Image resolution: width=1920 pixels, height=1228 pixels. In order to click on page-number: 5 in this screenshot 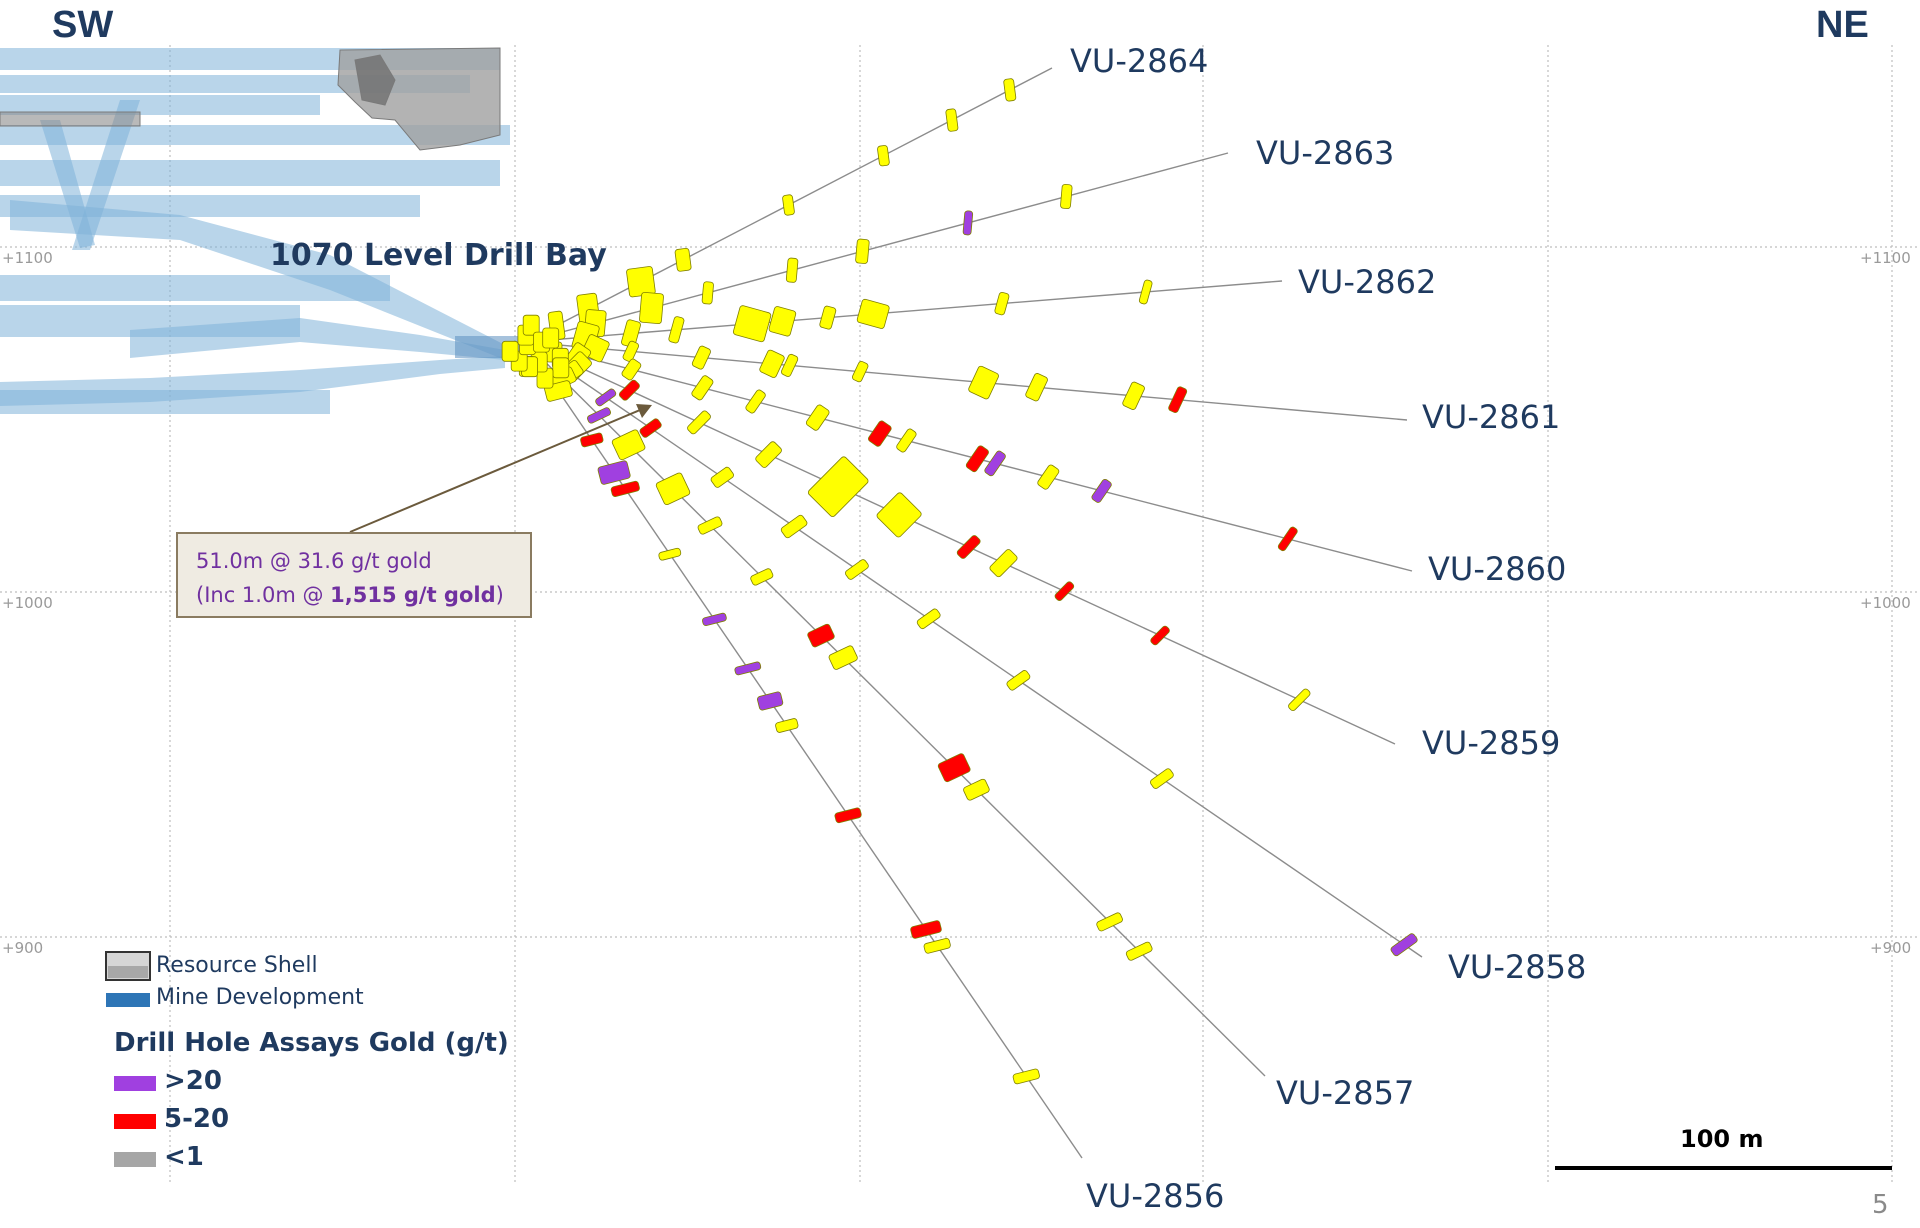, I will do `click(1880, 1205)`.